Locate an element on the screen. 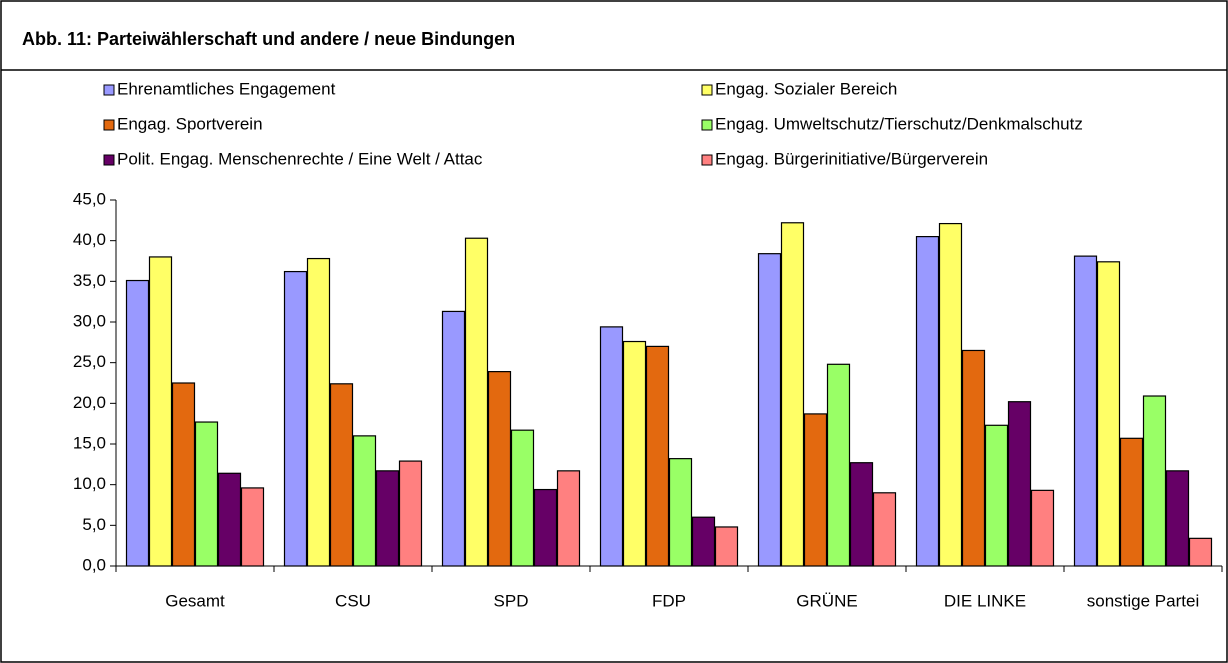 Image resolution: width=1228 pixels, height=663 pixels. legend-label: Engag. Sozialer Bereich is located at coordinates (806, 88).